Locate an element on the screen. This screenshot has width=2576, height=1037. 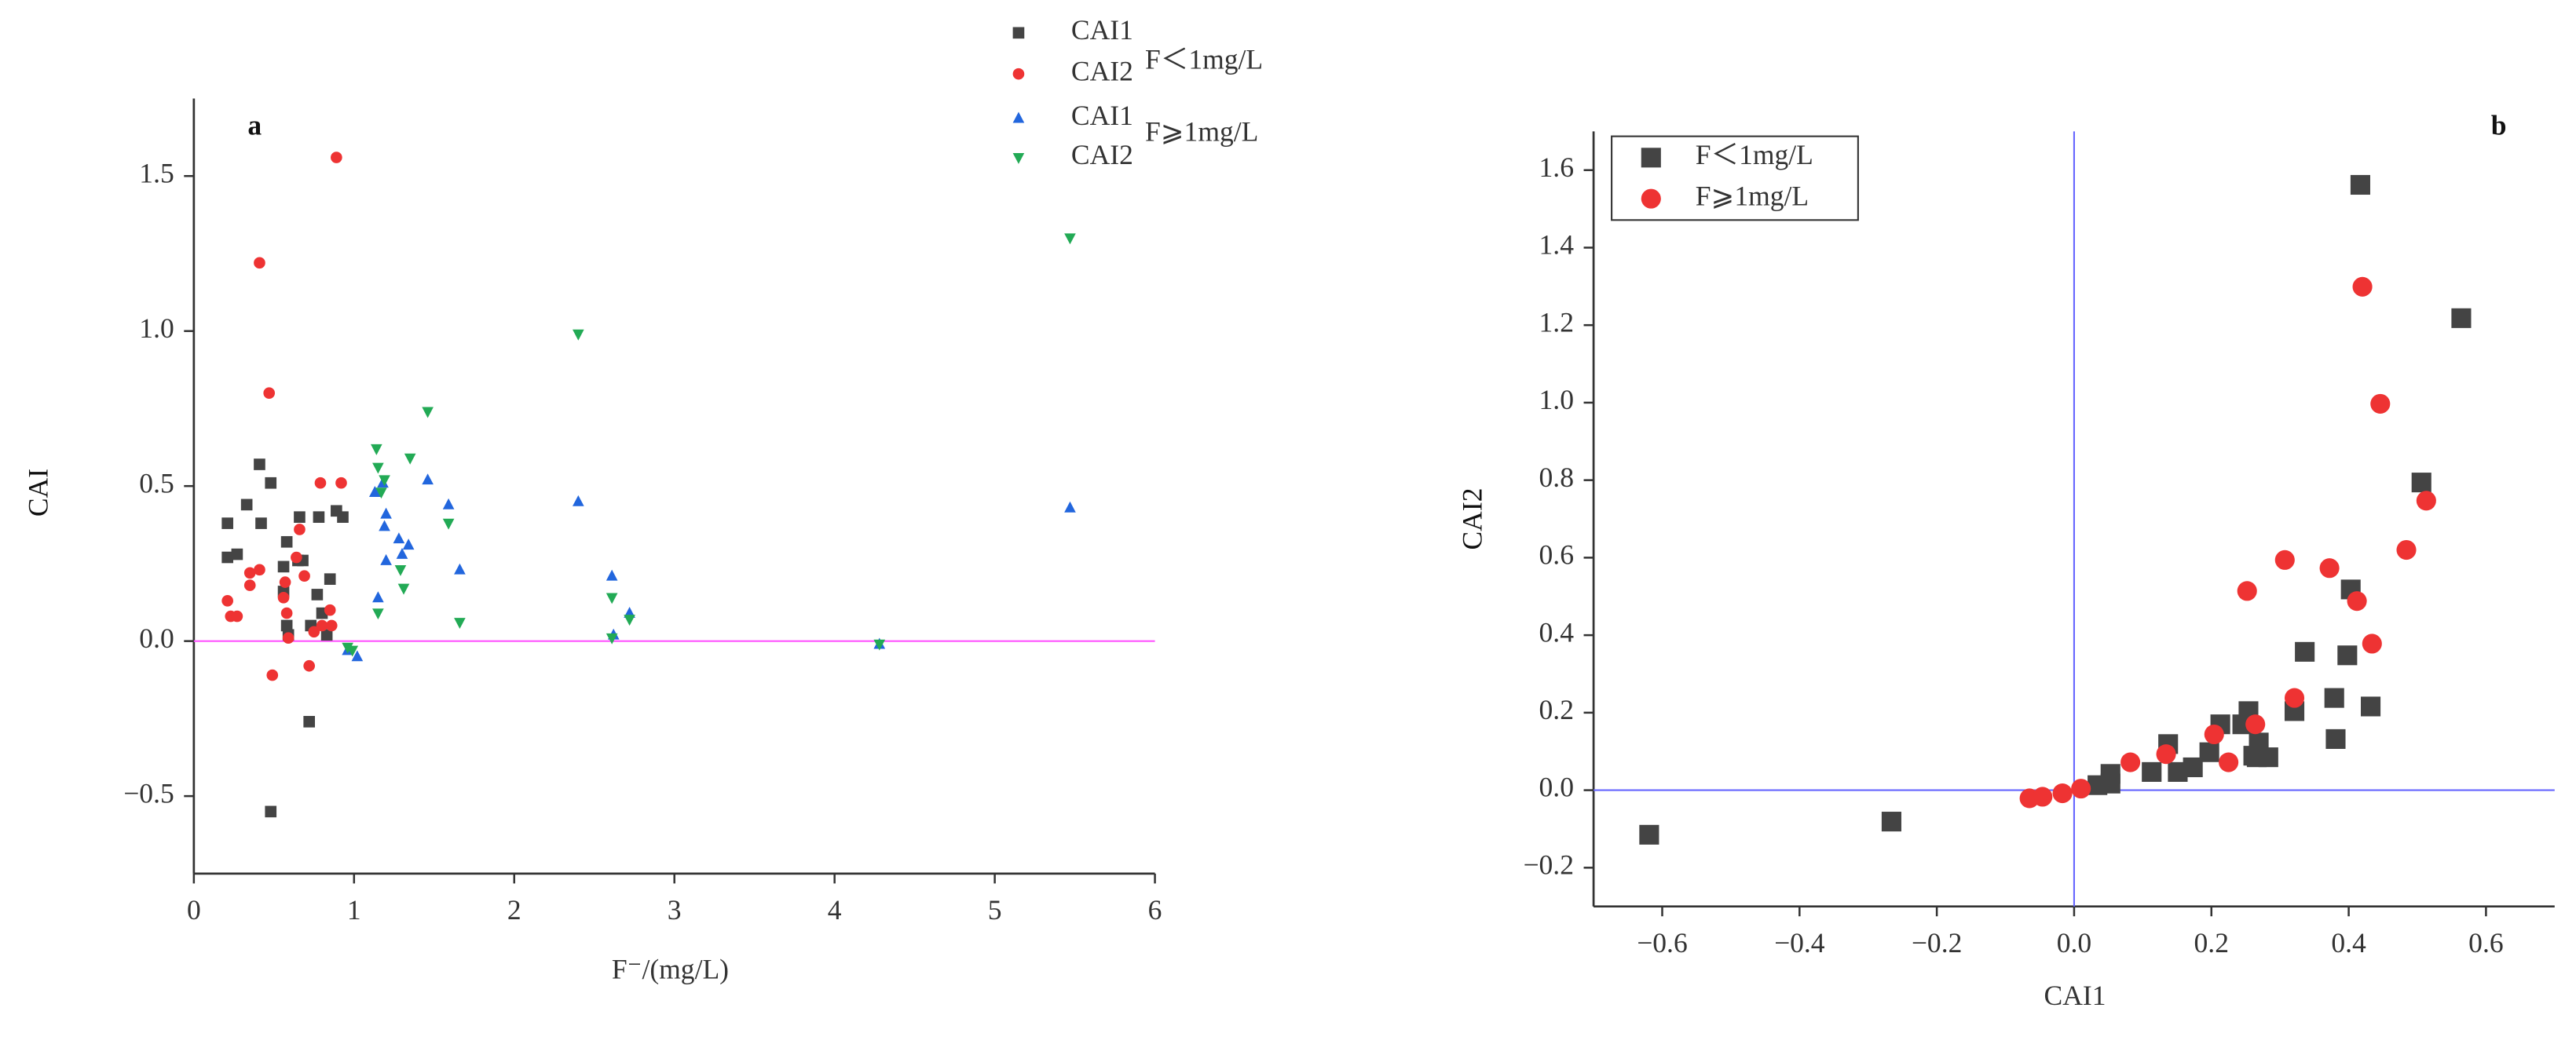
x-tick-label: 5 is located at coordinates (995, 910).